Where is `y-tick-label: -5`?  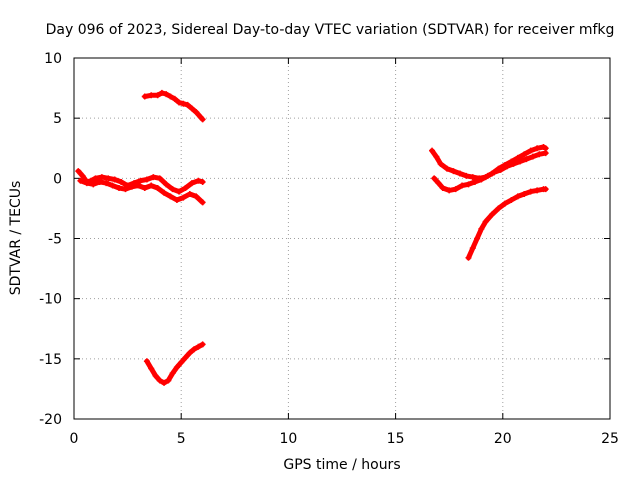
y-tick-label: -5 is located at coordinates (55, 240).